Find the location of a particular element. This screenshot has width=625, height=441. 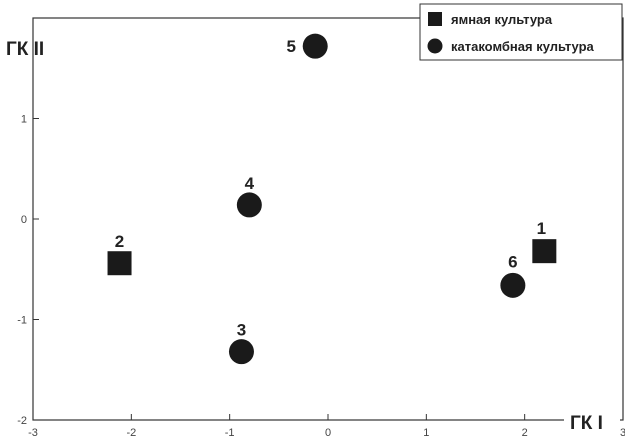

x-tick-label: -1 is located at coordinates (230, 433).